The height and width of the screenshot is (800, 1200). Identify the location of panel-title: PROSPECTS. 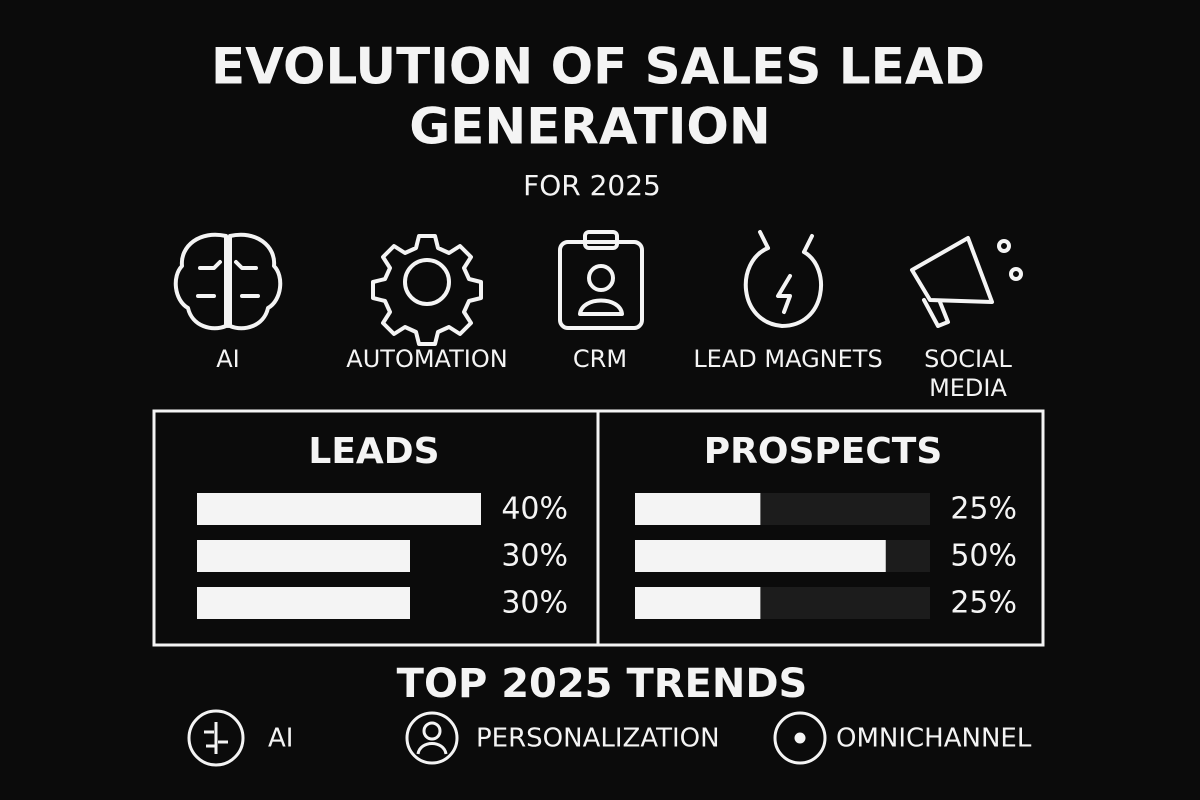
(823, 451).